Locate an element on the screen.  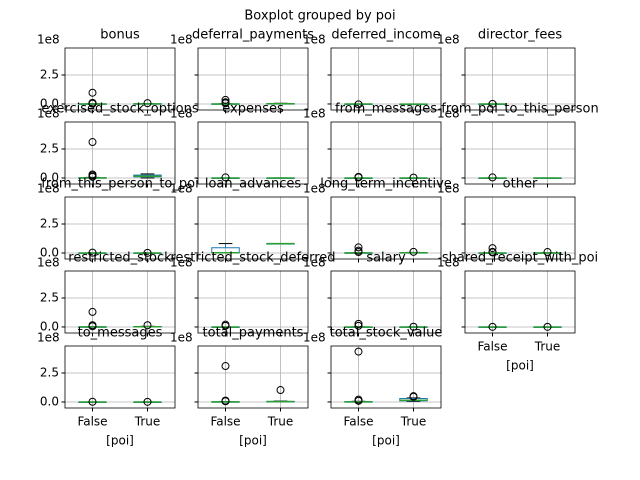
subplot: 0.0 2.5 1e8 restricted_stock is located at coordinates (106, 294).